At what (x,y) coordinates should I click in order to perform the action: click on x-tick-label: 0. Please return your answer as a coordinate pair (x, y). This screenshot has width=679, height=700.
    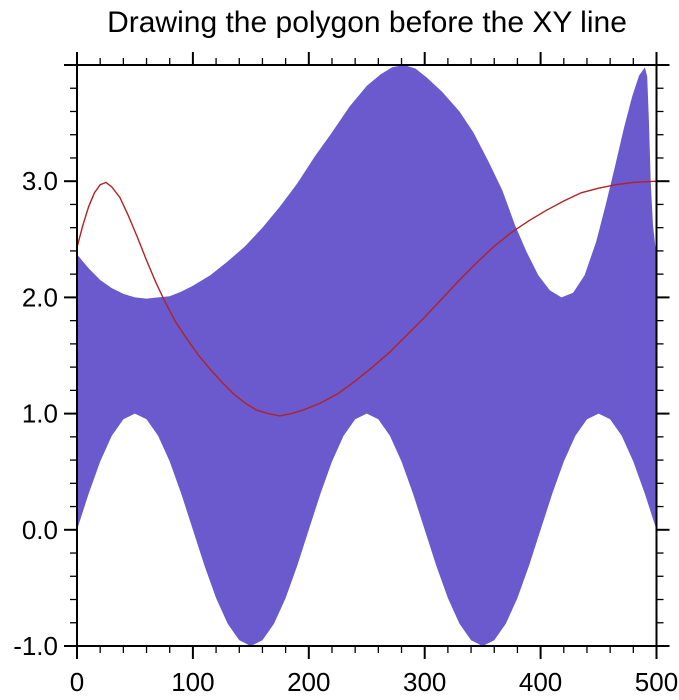
    Looking at the image, I should click on (77, 682).